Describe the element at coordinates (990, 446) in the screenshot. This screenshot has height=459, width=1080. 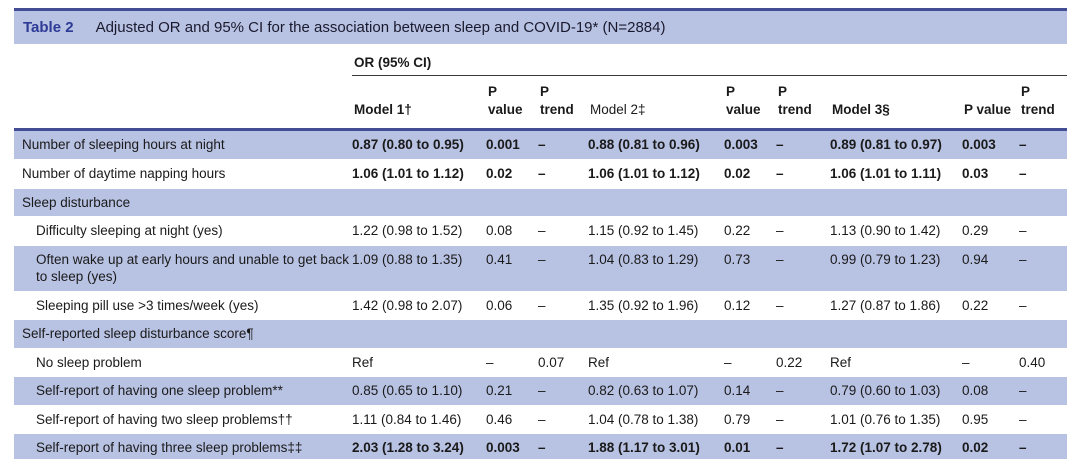
I see `value-cell: 0.02` at that location.